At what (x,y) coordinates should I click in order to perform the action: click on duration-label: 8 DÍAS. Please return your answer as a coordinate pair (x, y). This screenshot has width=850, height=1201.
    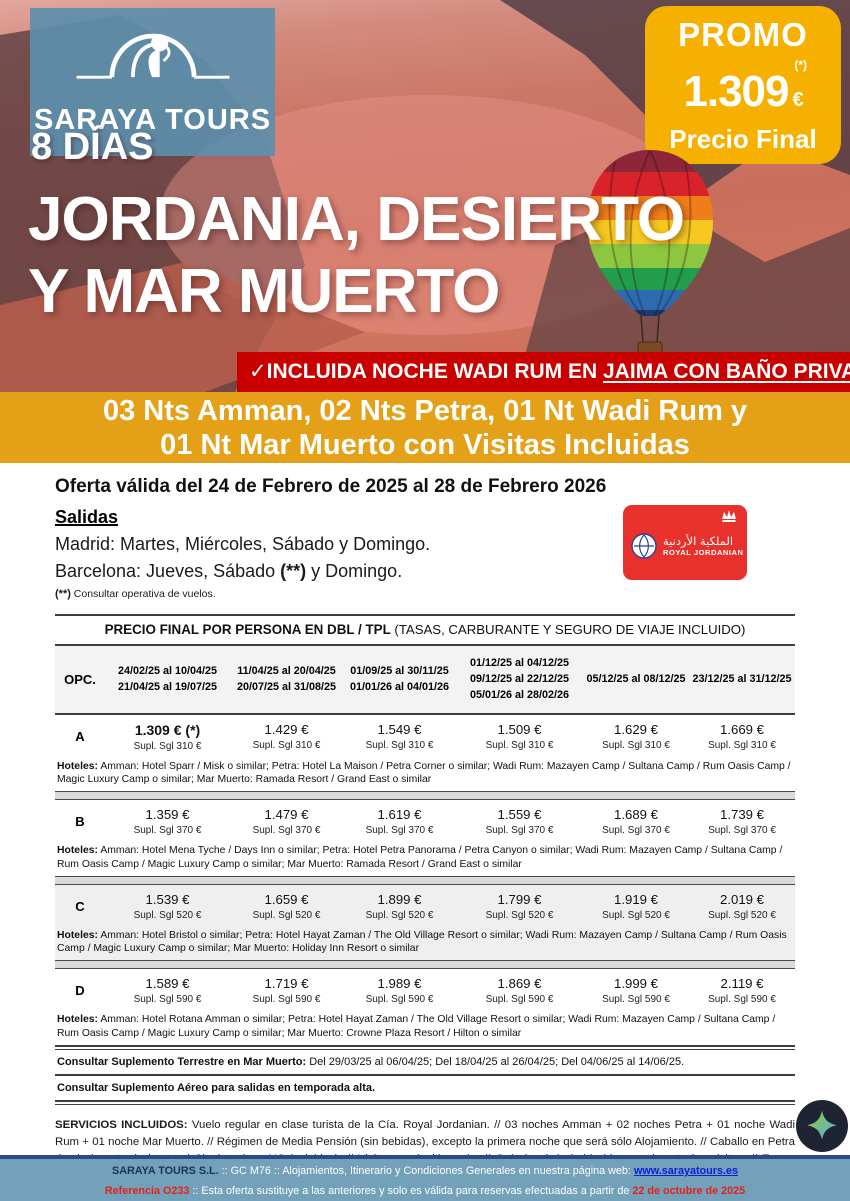
    Looking at the image, I should click on (92, 147).